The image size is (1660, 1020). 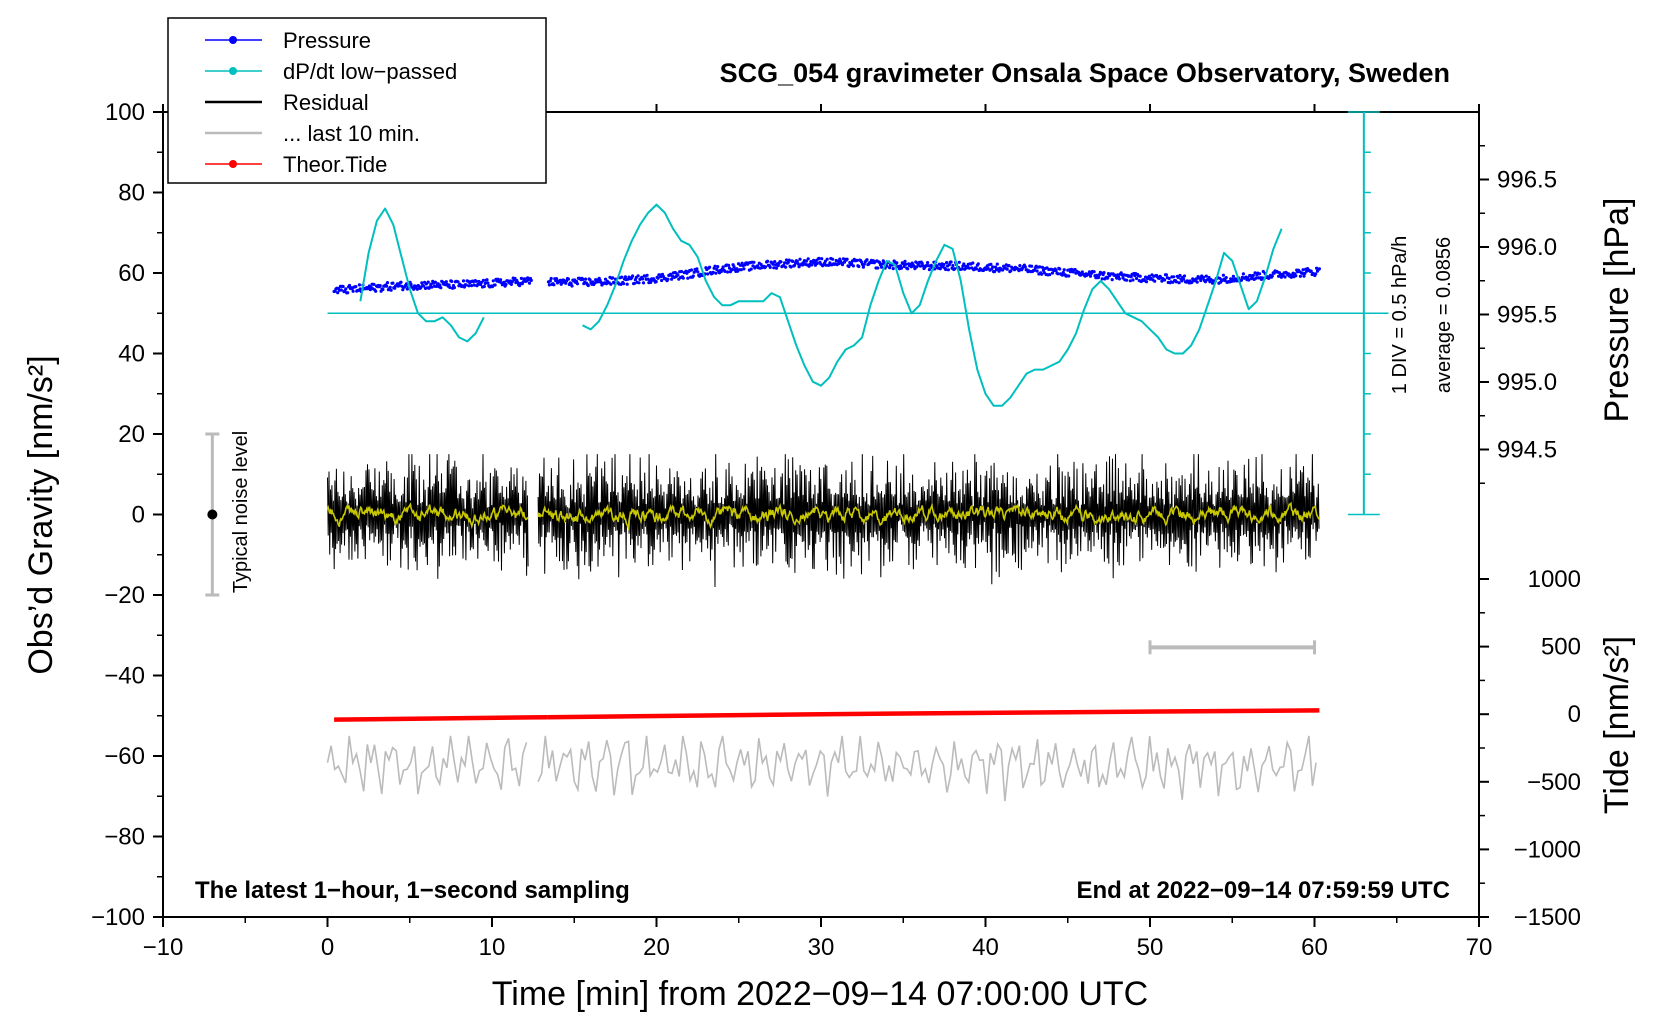 I want to click on pressure-tick-label: 995.0, so click(x=1527, y=382).